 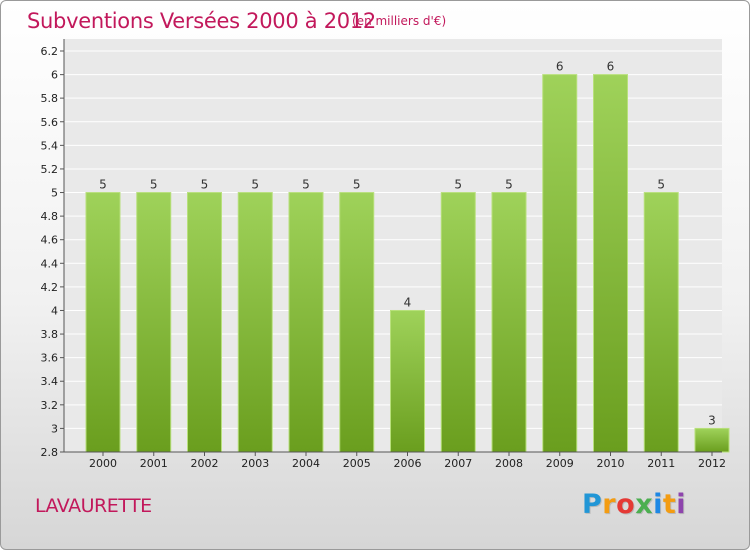 What do you see at coordinates (50, 405) in the screenshot?
I see `y-tick-label: 3.2` at bounding box center [50, 405].